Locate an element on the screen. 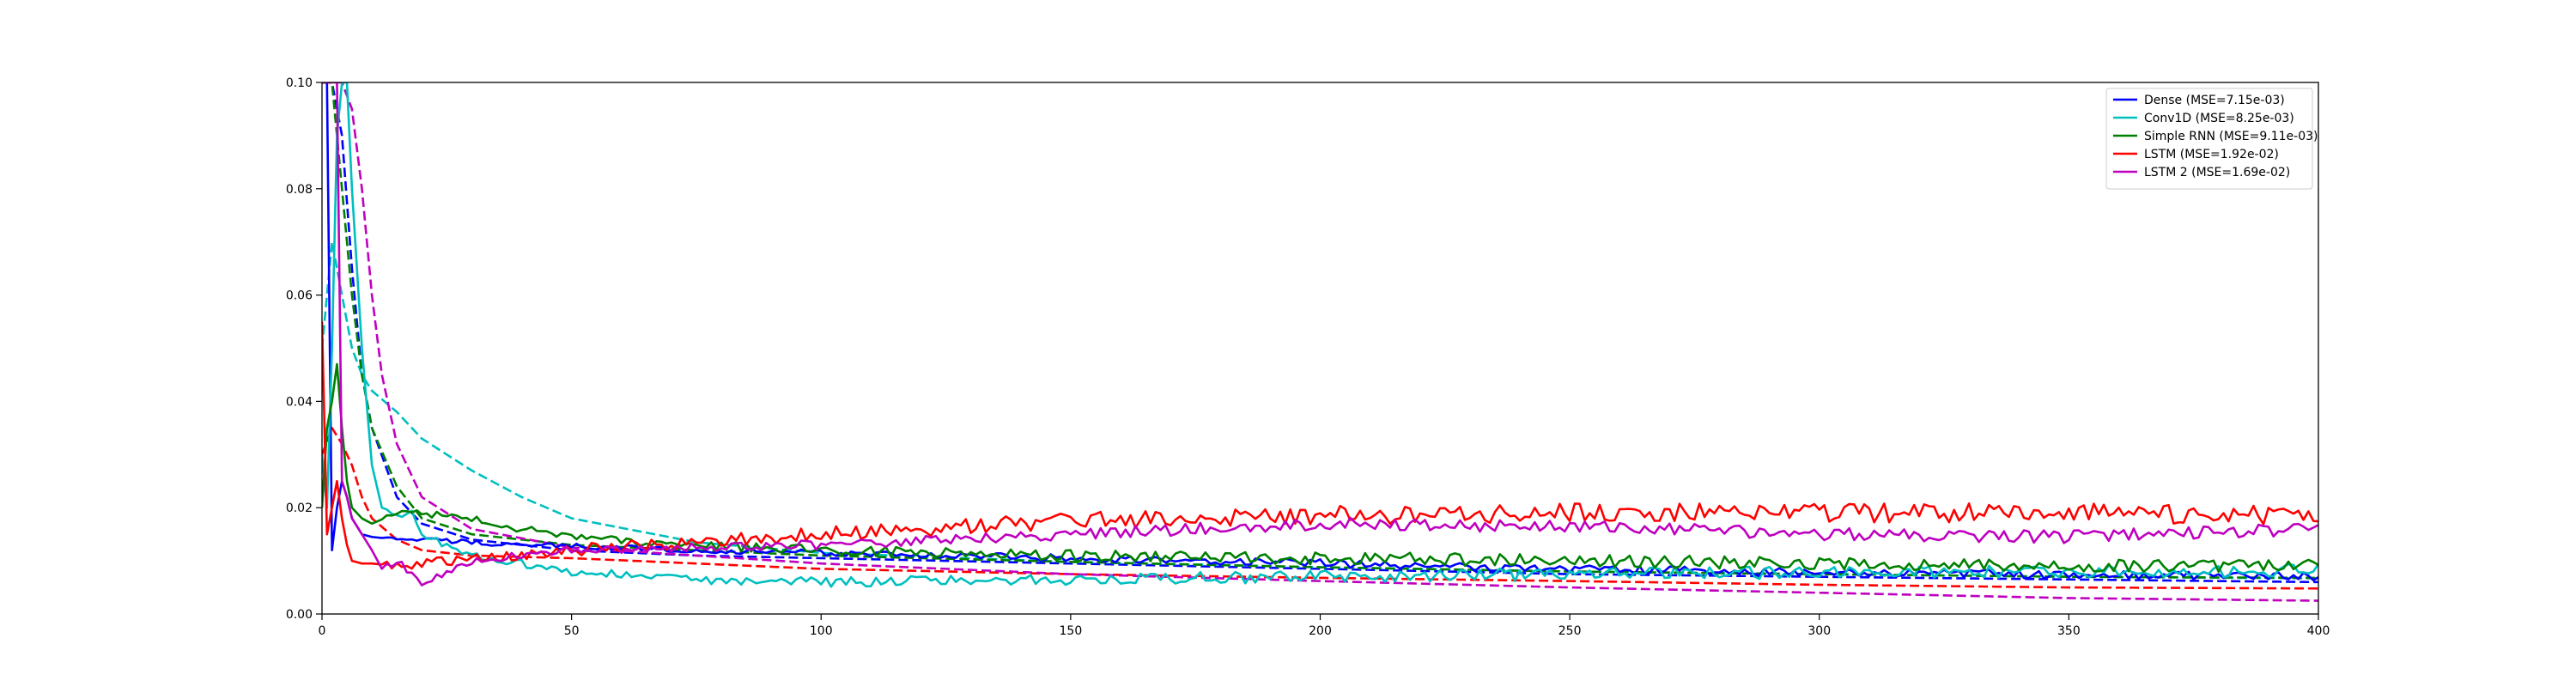 The image size is (2576, 687). y-tick-label: 0.02 is located at coordinates (300, 508).